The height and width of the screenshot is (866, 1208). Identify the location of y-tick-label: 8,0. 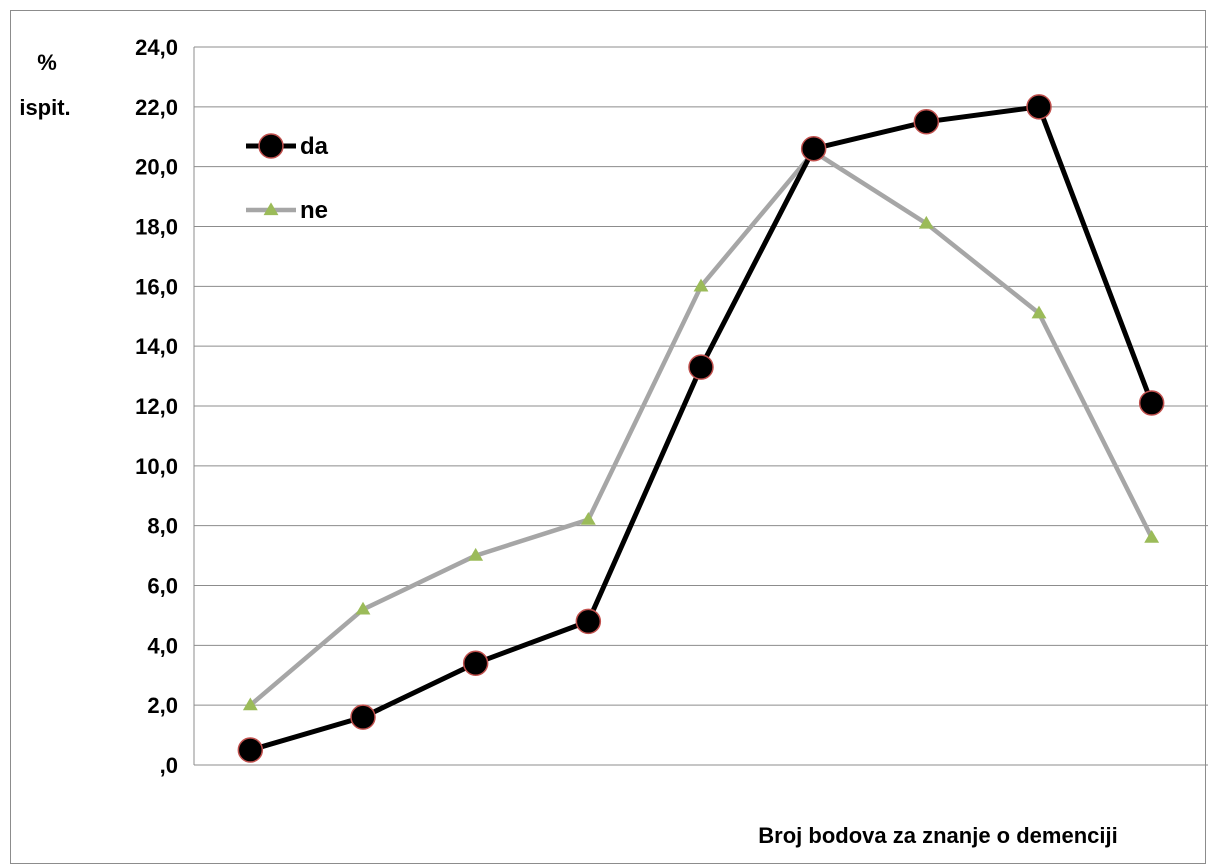
(162, 526).